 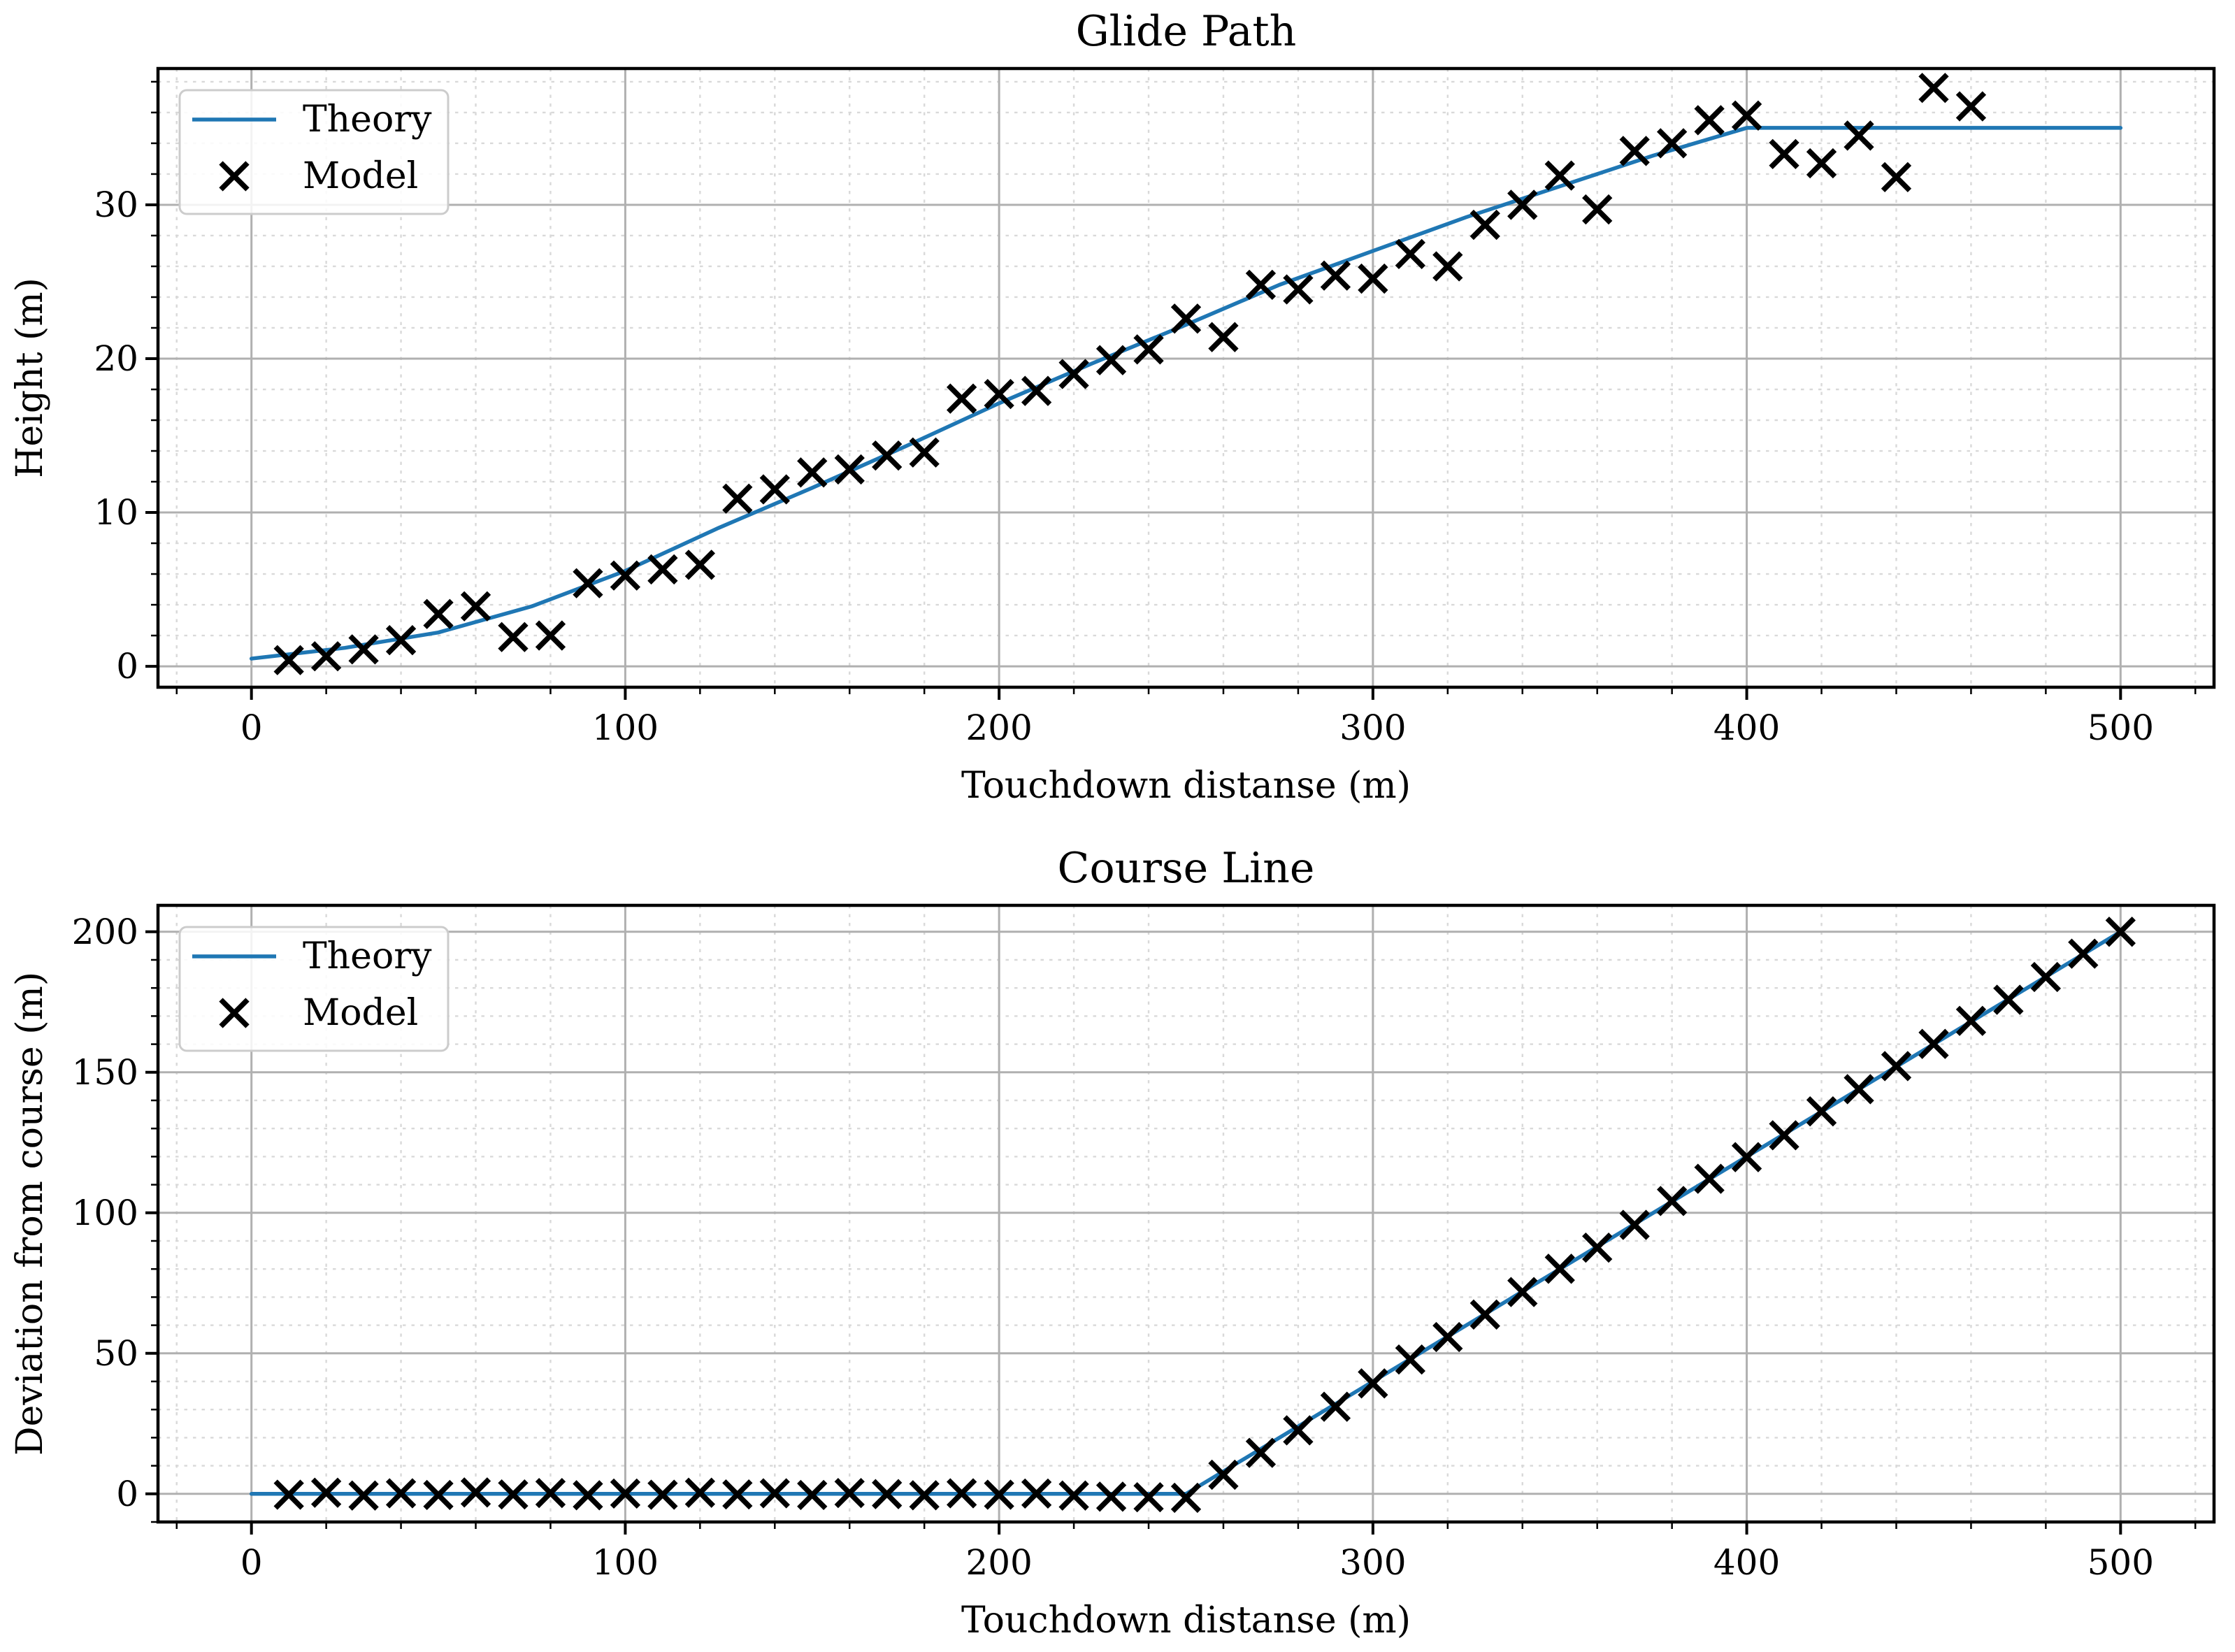 What do you see at coordinates (30, 378) in the screenshot?
I see `y-axis-label: Height (m)` at bounding box center [30, 378].